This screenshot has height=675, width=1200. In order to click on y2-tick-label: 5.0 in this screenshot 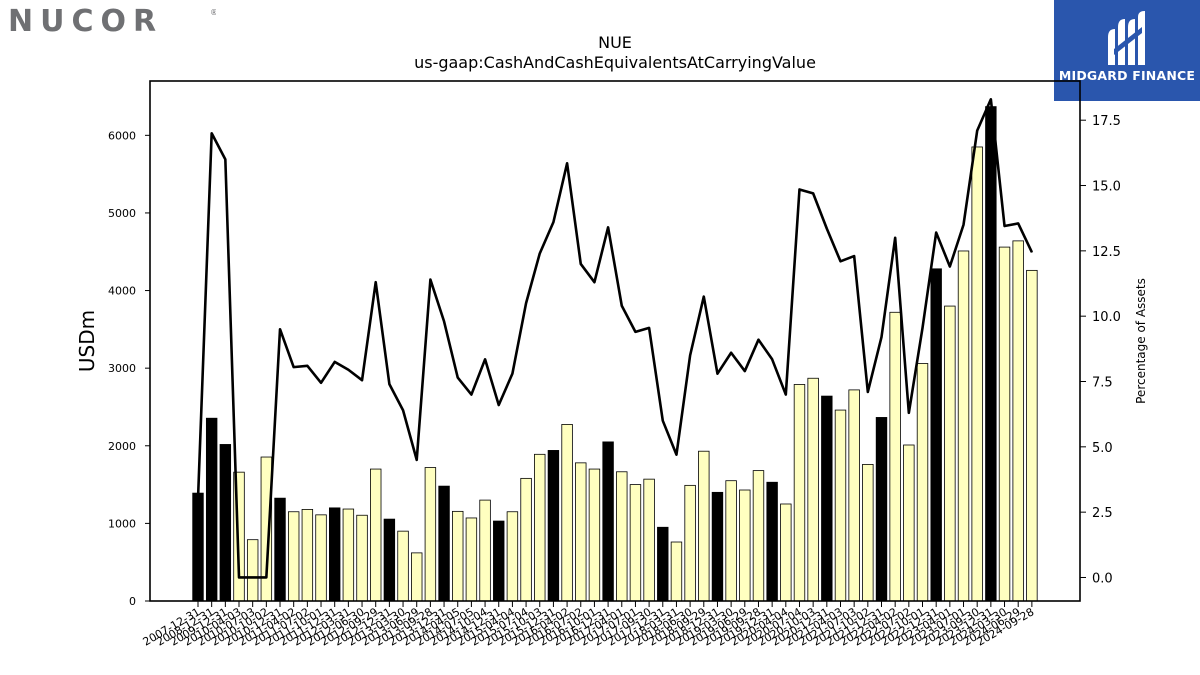, I will do `click(1102, 448)`.